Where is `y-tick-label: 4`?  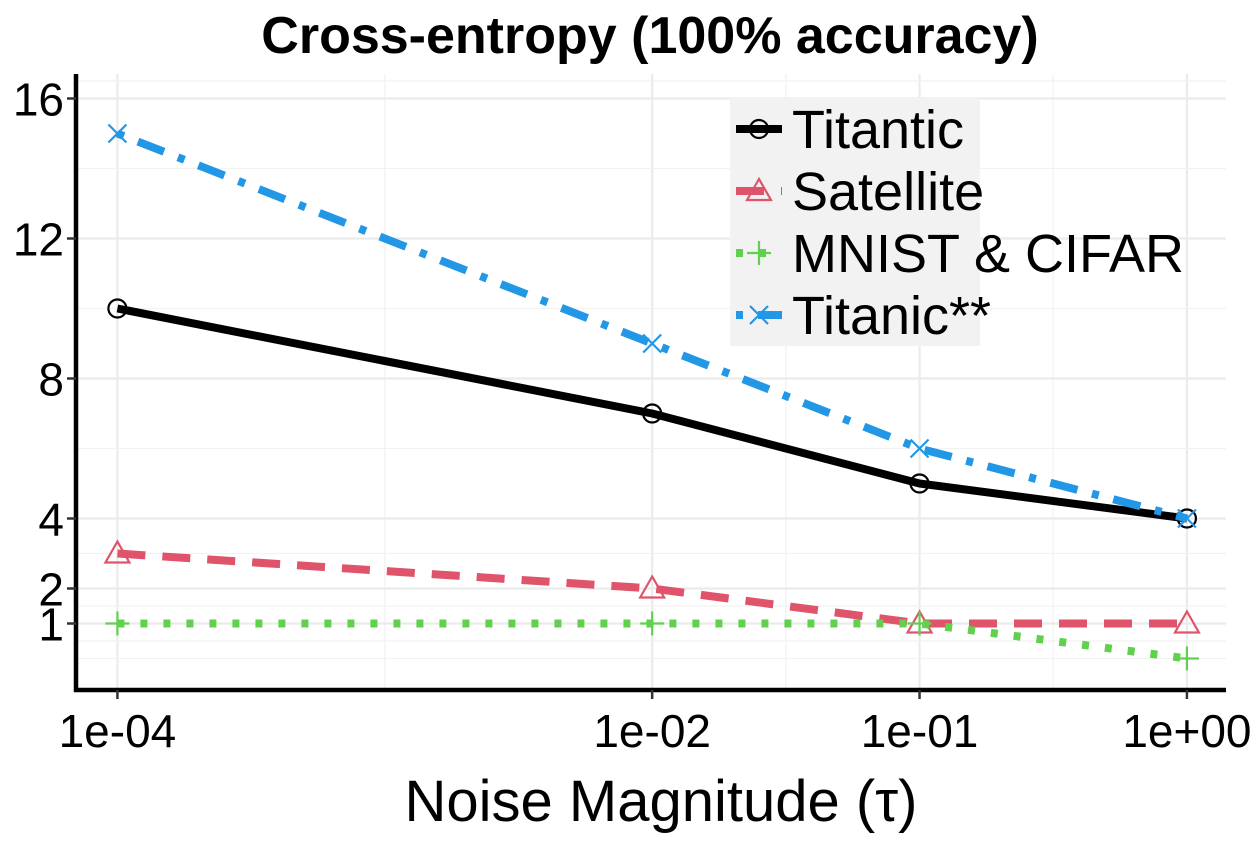 y-tick-label: 4 is located at coordinates (51, 520).